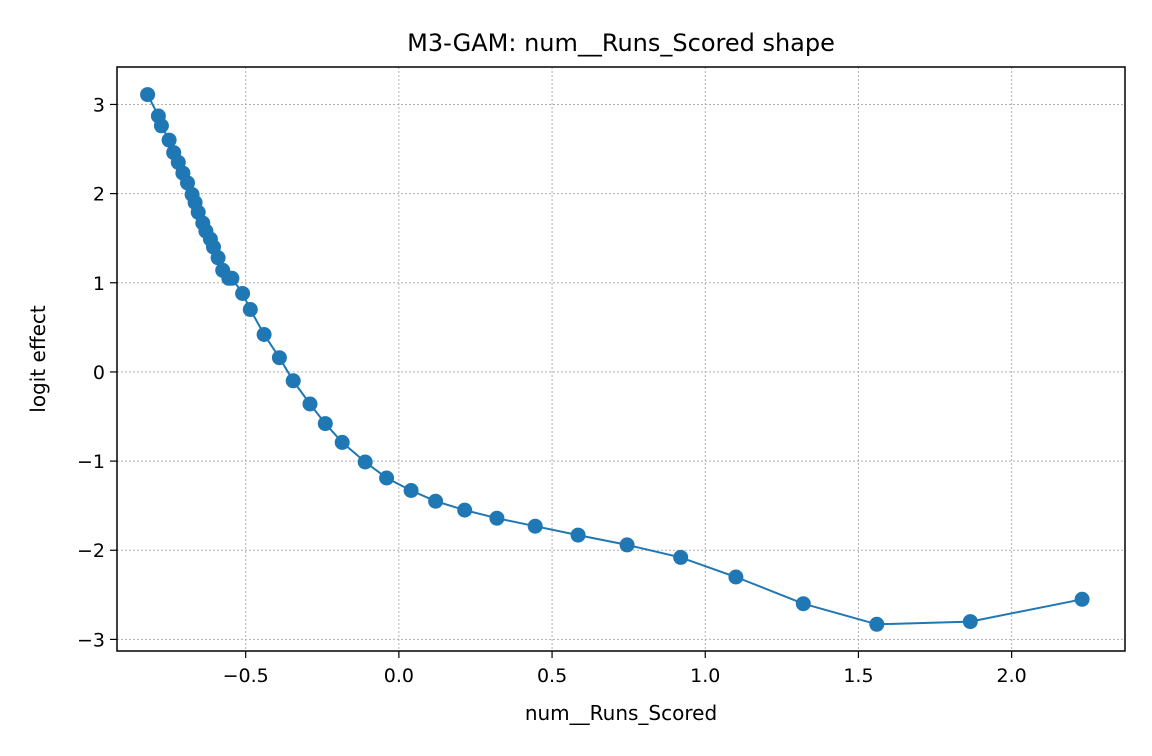  What do you see at coordinates (38, 359) in the screenshot?
I see `y-axis-label: logit effect` at bounding box center [38, 359].